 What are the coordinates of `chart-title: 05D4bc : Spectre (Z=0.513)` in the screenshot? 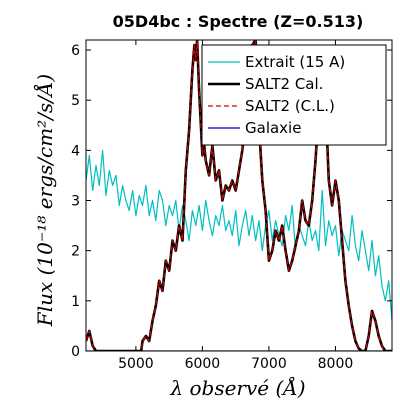 It's located at (238, 21).